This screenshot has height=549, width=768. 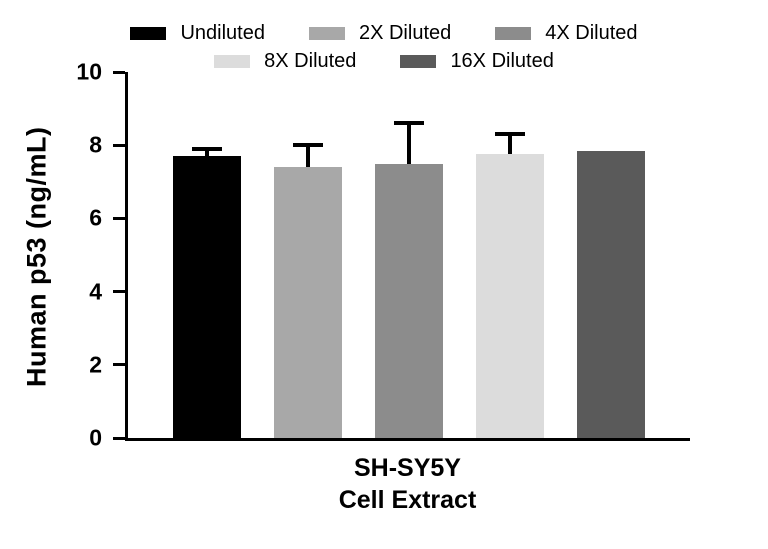 I want to click on bar-8x-diluted, so click(x=510, y=296).